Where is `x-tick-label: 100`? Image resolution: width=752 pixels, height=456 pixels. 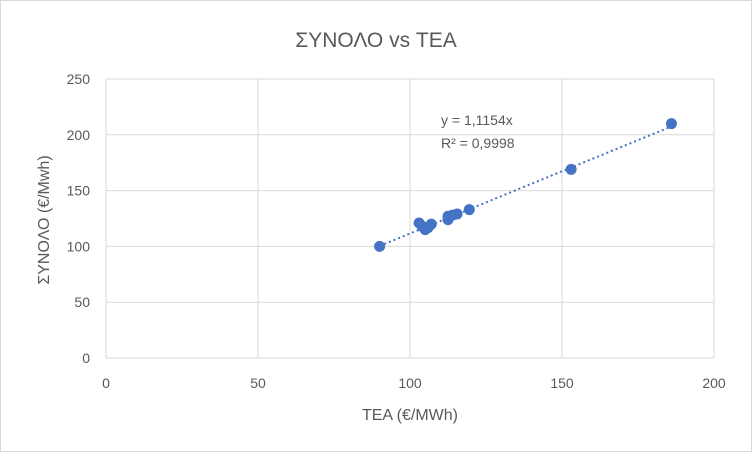
x-tick-label: 100 is located at coordinates (410, 383).